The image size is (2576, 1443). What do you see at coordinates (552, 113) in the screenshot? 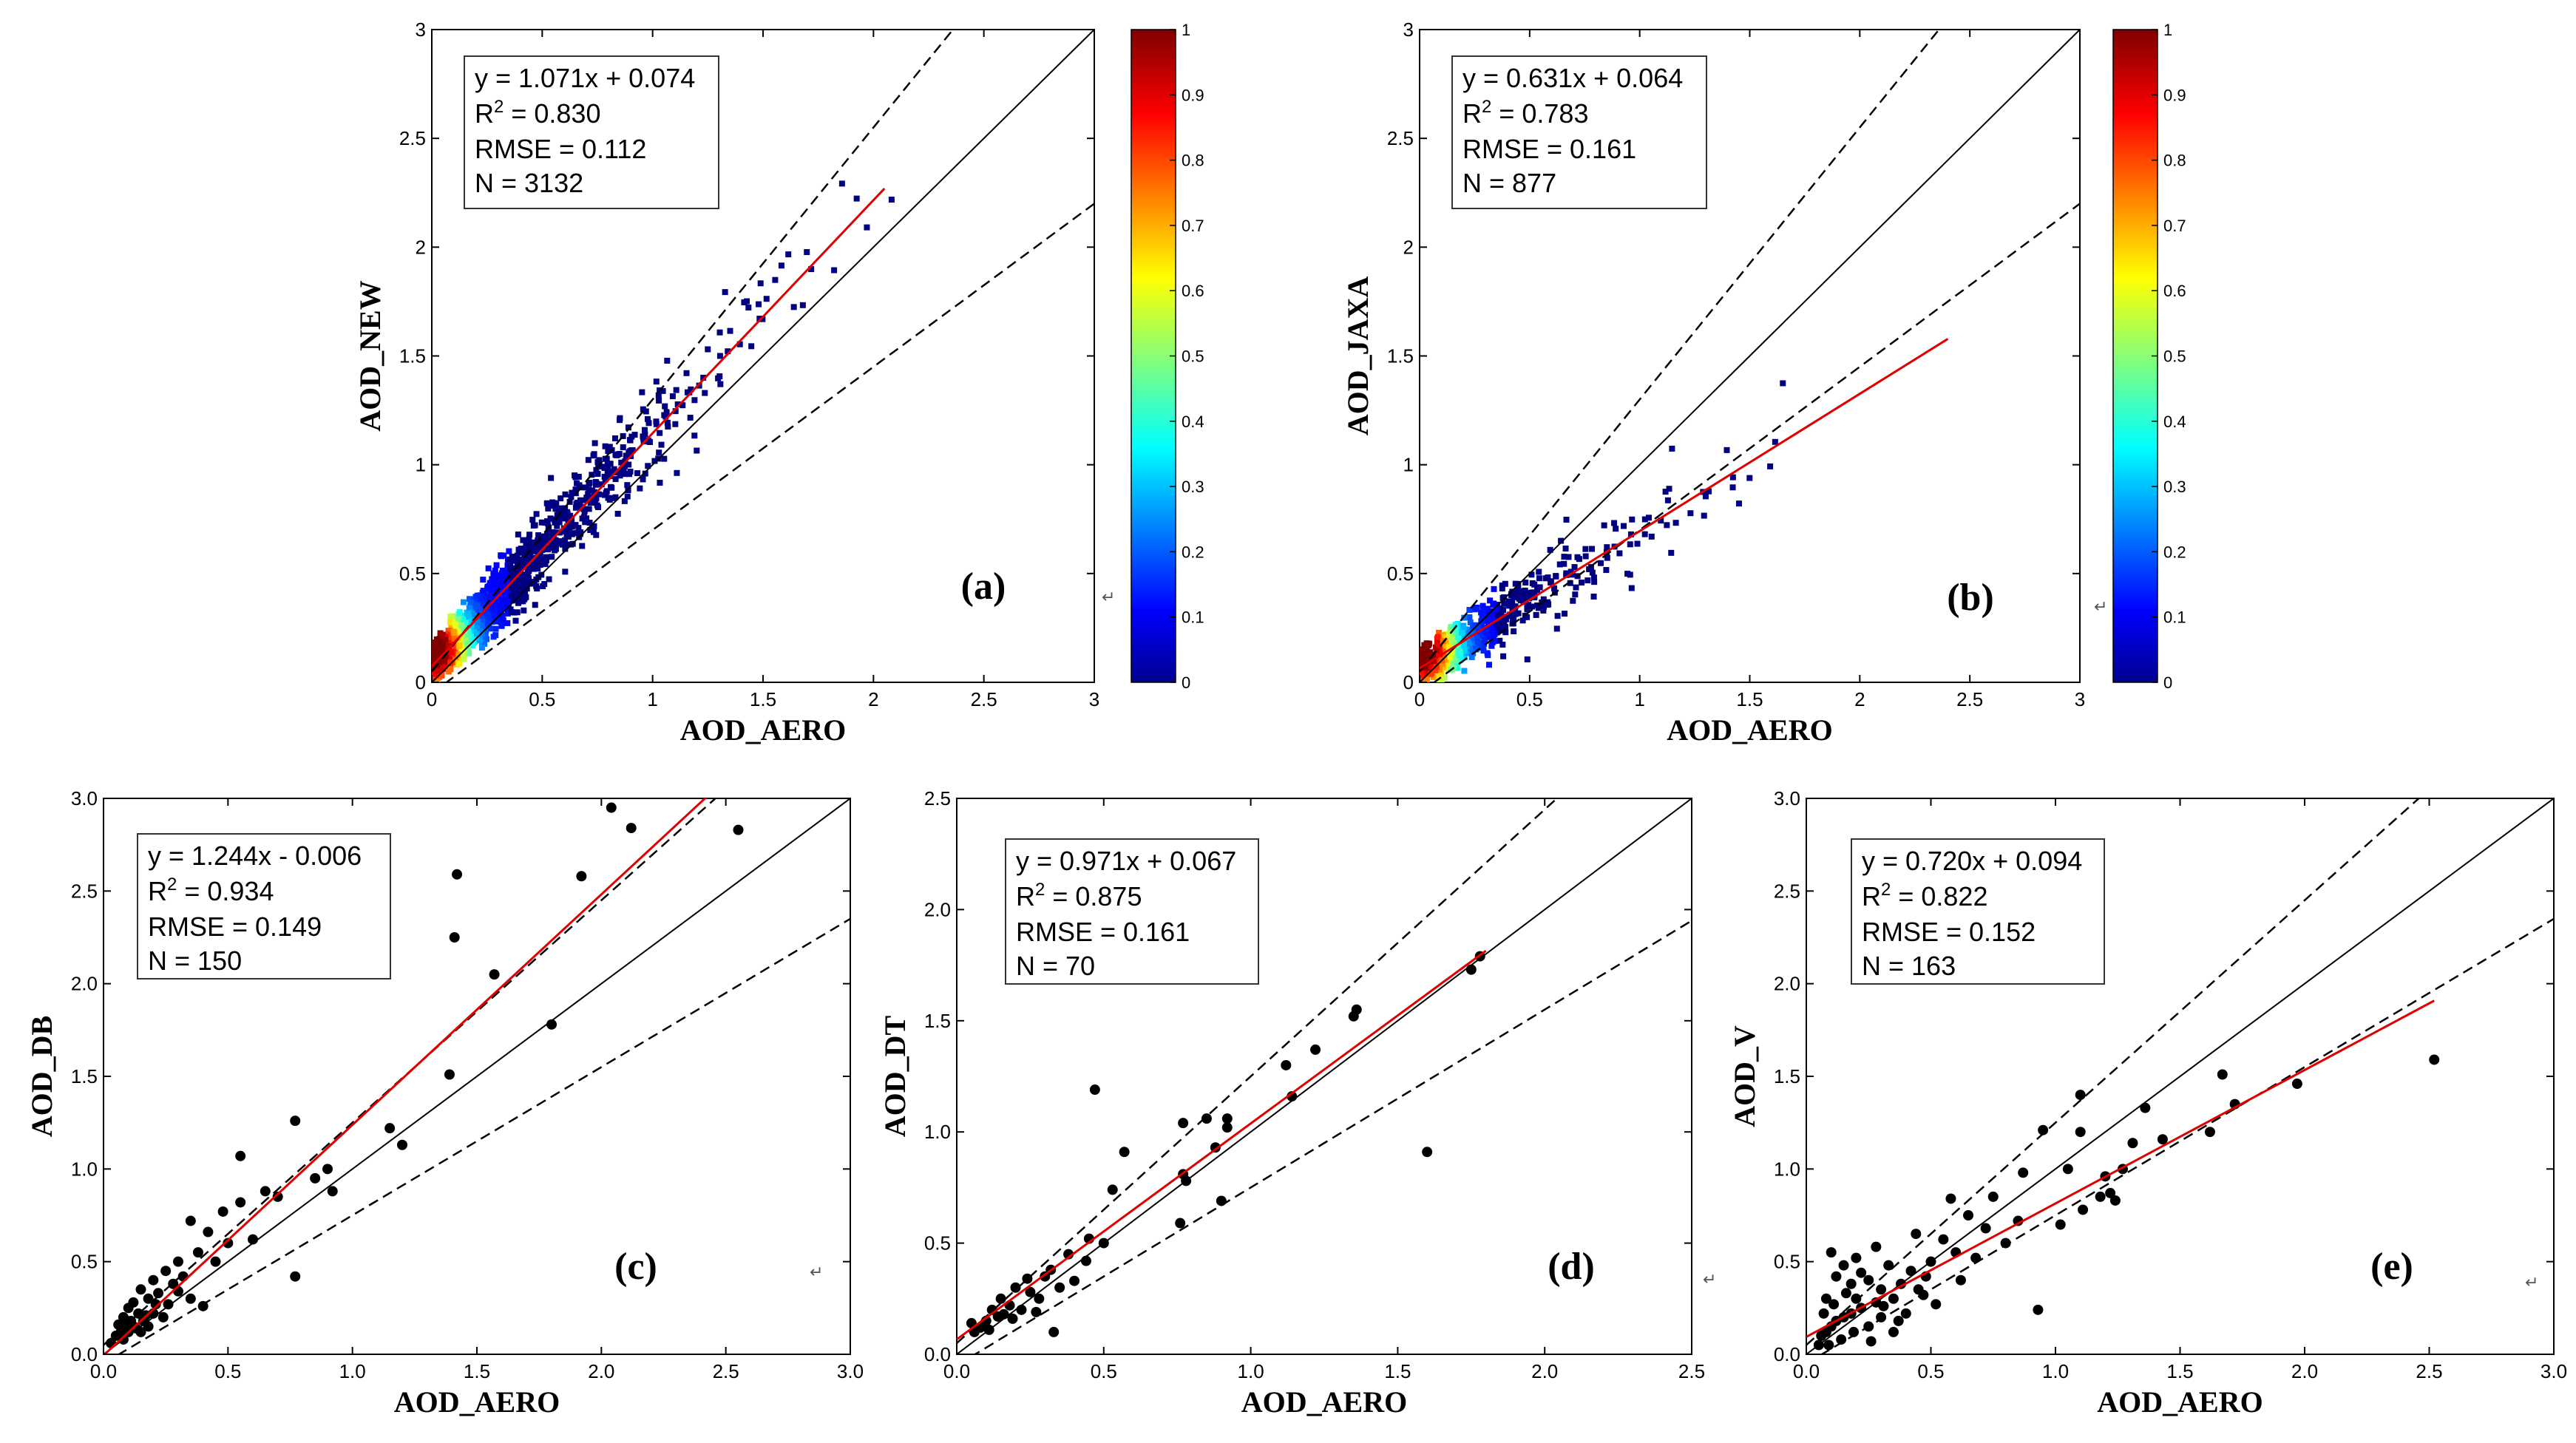
I see `r-value: = 0.830` at bounding box center [552, 113].